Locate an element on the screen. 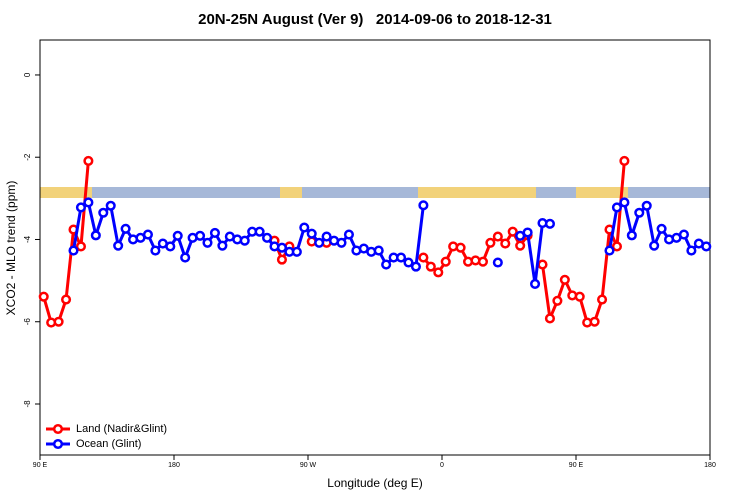 The width and height of the screenshot is (750, 500). x-tick-label: 0 is located at coordinates (442, 465).